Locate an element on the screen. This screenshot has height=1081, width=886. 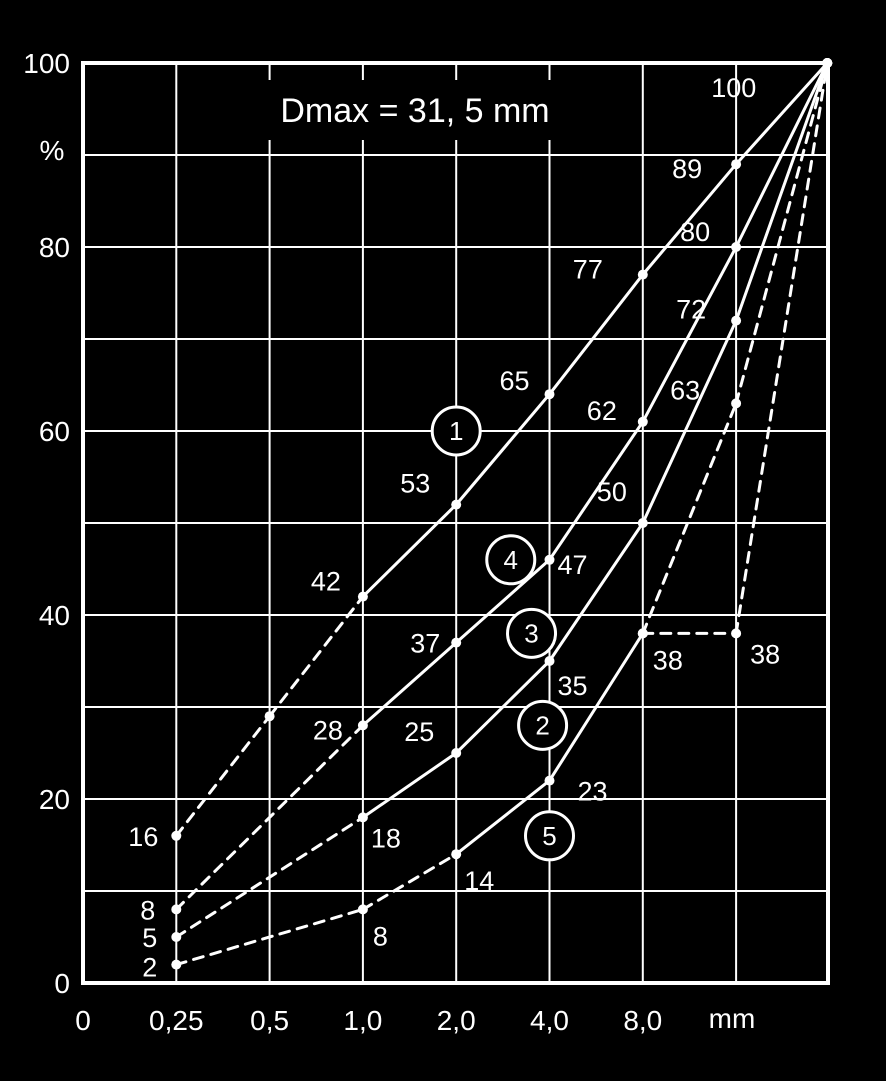
data-label-series-2-0: 2 is located at coordinates (149, 968).